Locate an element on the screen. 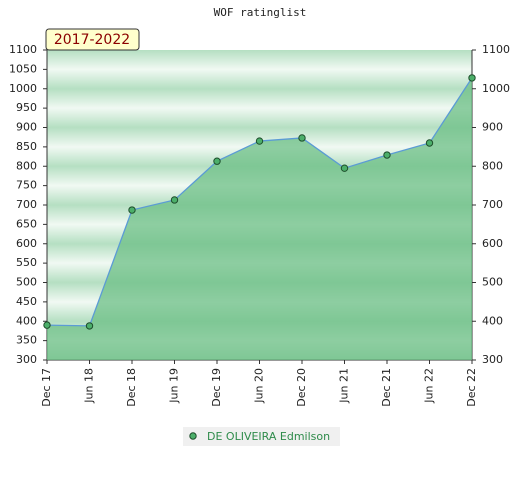 The image size is (520, 480). y2-tick-label: 300 is located at coordinates (492, 359).